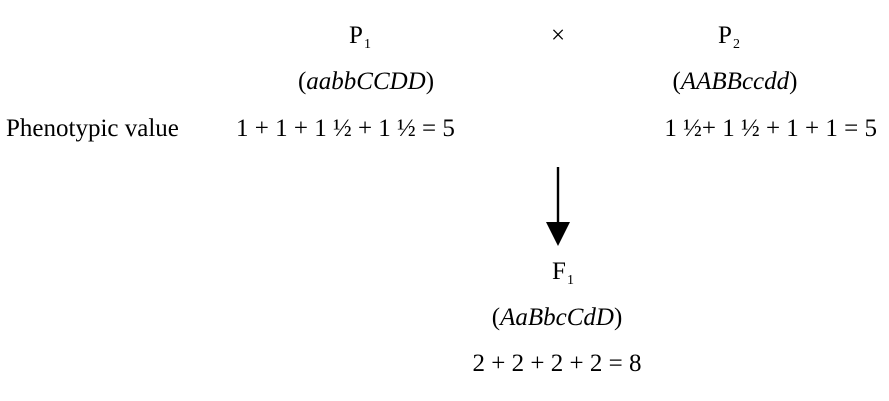 This screenshot has height=401, width=889. I want to click on p2-genotype: (AABBccdd), so click(735, 81).